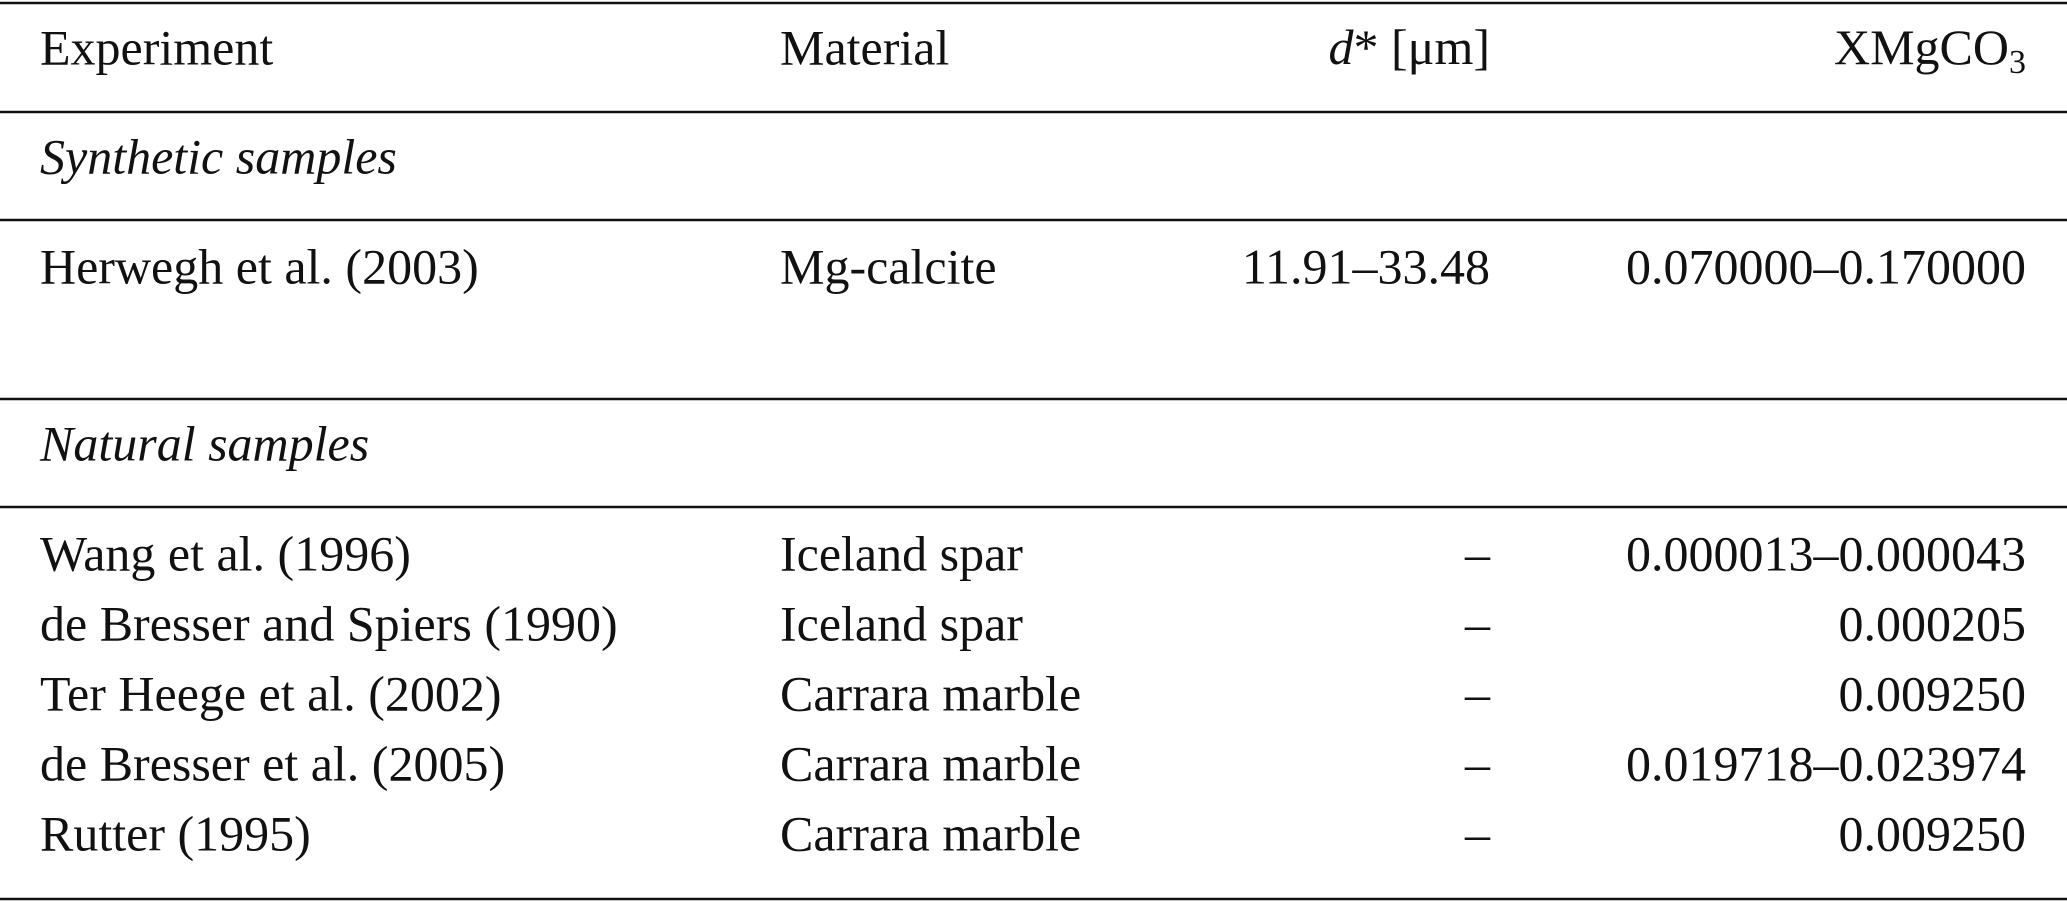 This screenshot has width=2067, height=902. I want to click on header-text: XMgCO, so click(1921, 47).